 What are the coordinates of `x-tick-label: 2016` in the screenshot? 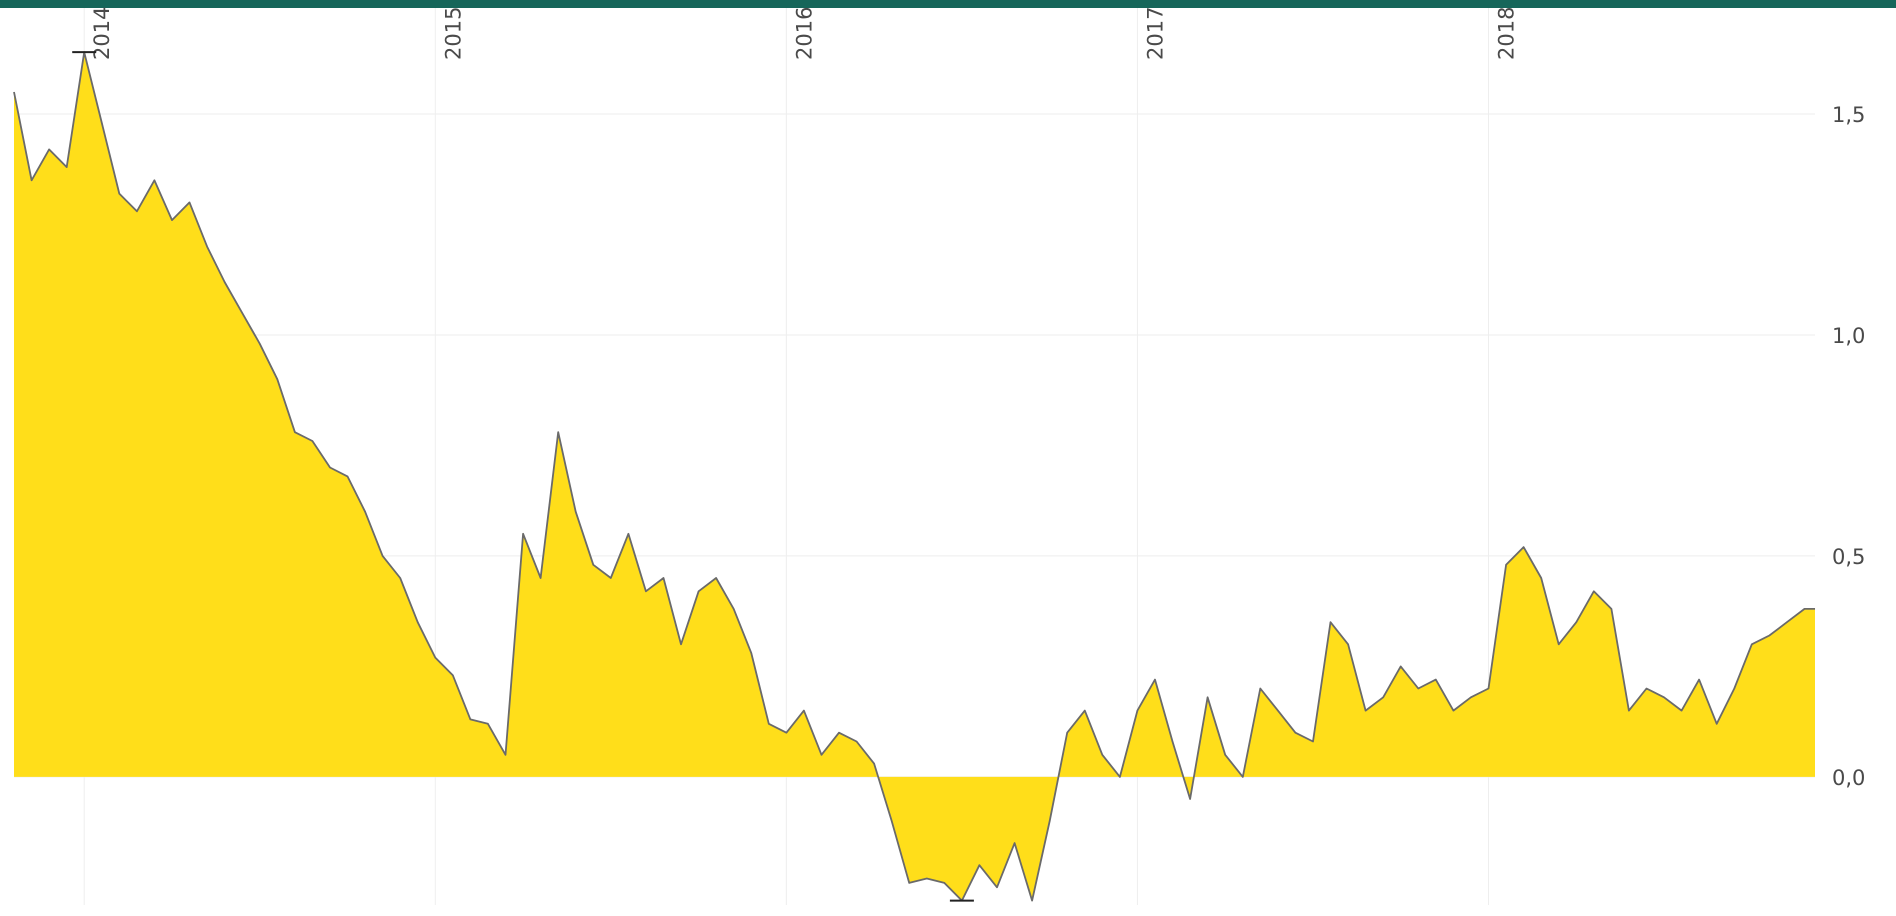 It's located at (804, 33).